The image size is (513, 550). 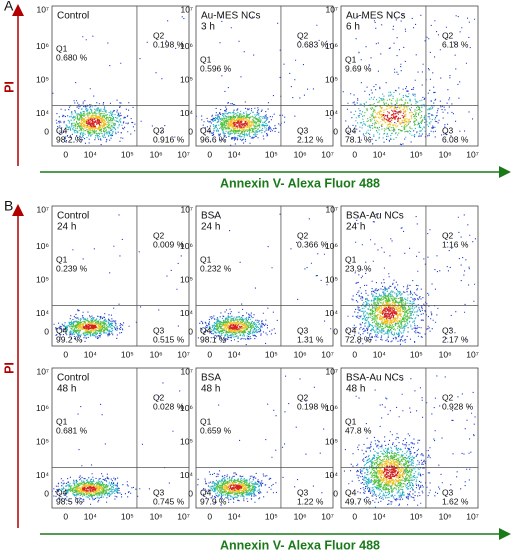 What do you see at coordinates (313, 44) in the screenshot?
I see `quadrant-value: 0.683 %` at bounding box center [313, 44].